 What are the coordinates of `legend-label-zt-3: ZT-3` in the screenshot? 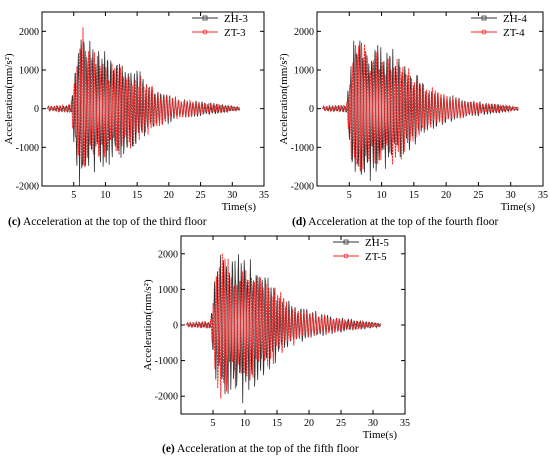 It's located at (235, 33).